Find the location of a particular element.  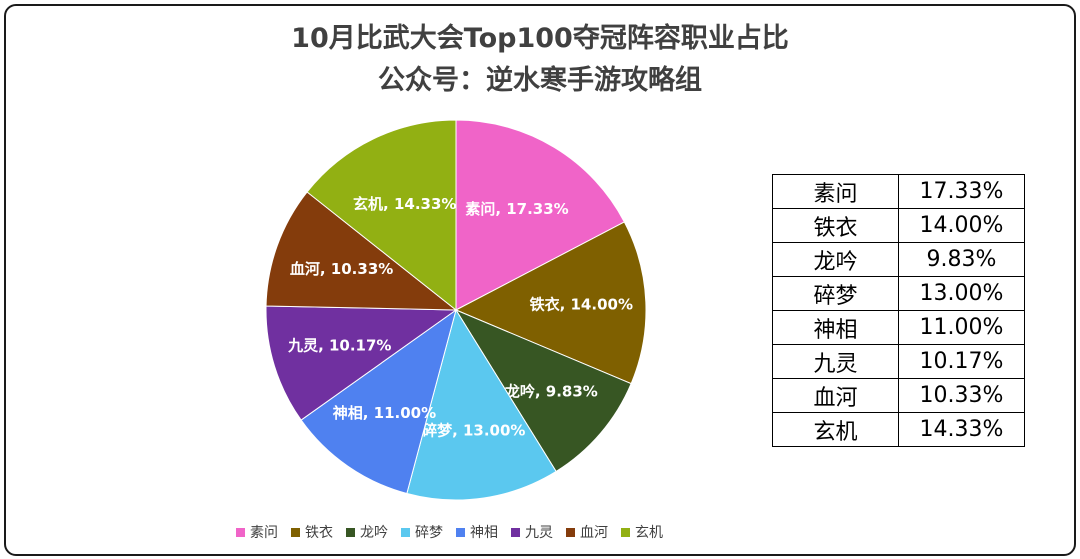

table-cell-value: 17.33% is located at coordinates (961, 191).